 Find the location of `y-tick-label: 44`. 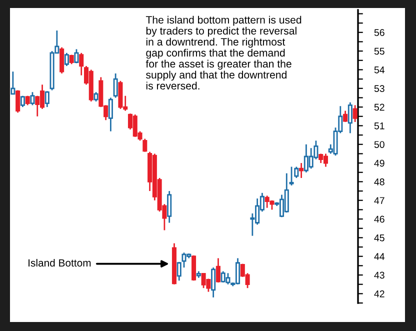

y-tick-label: 44 is located at coordinates (379, 256).